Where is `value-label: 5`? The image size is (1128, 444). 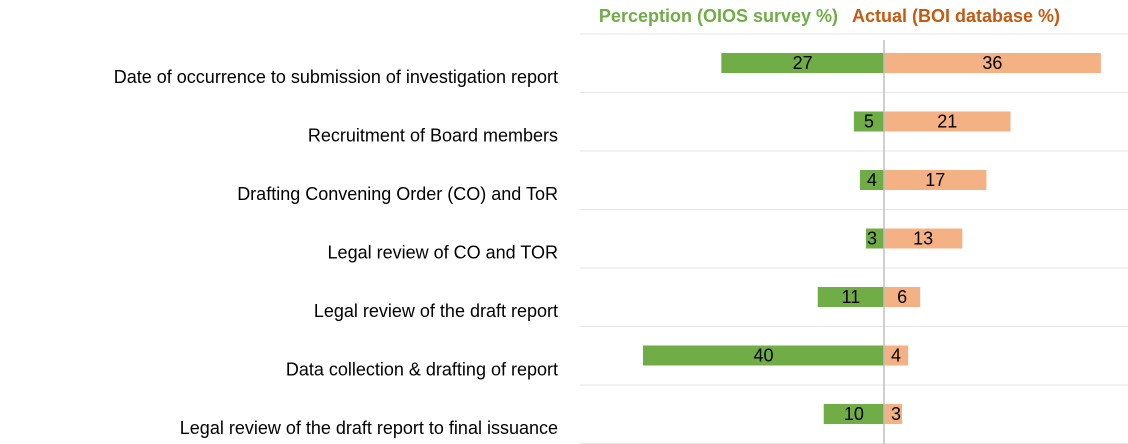 value-label: 5 is located at coordinates (869, 121).